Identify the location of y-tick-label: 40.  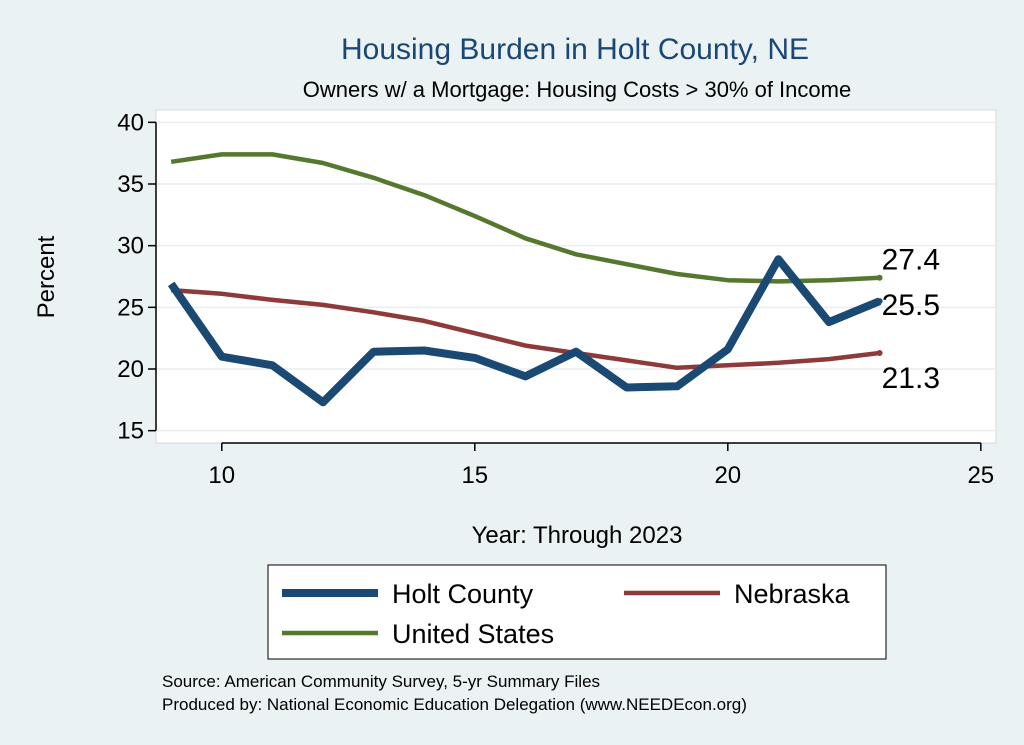
(130, 122).